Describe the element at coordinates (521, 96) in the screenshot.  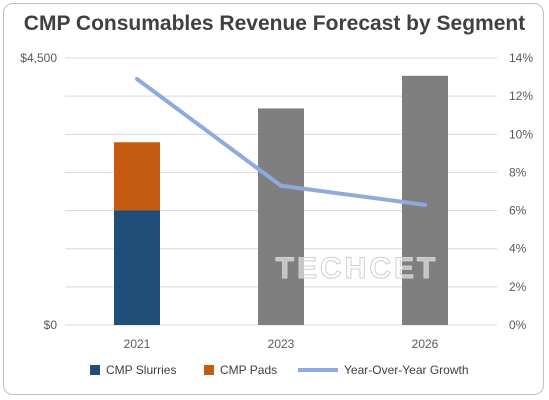
I see `y-right-tick-label: 12%` at that location.